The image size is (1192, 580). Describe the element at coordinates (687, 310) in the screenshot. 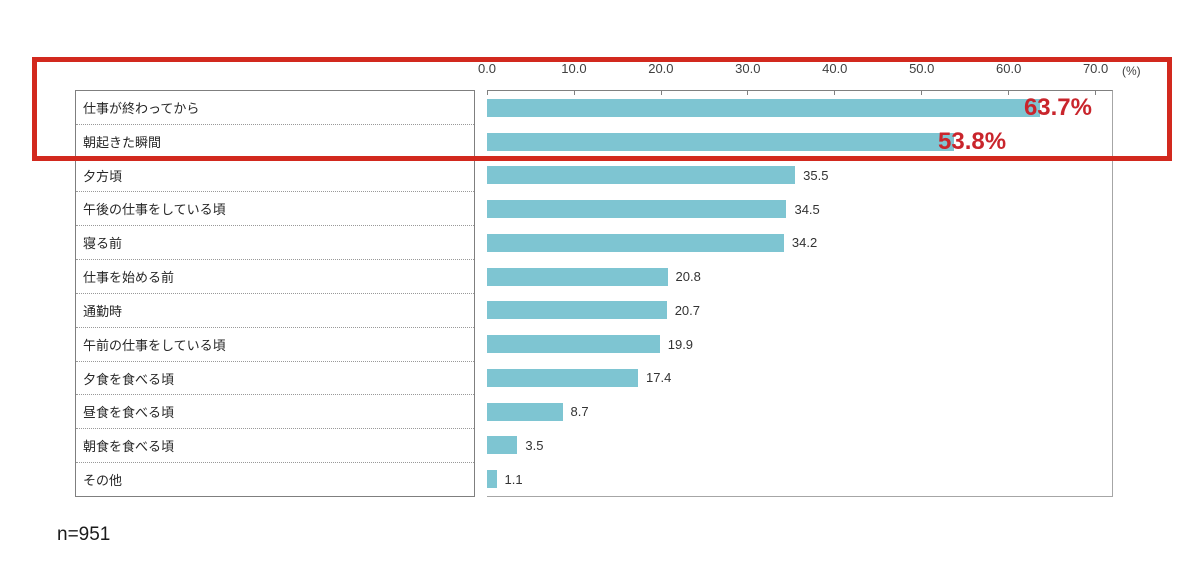

I see `bar-value-label: 20.7` at that location.